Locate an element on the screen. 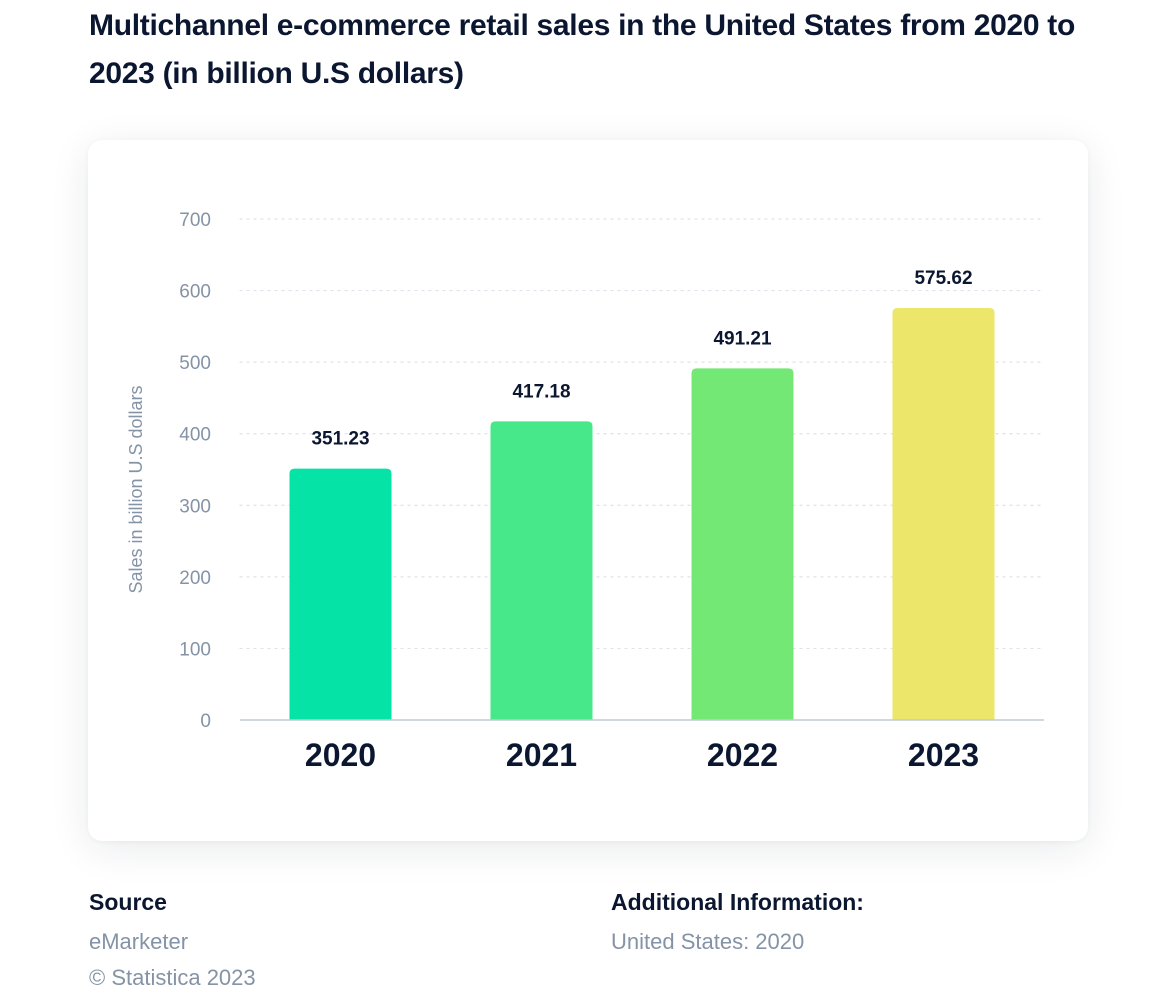 This screenshot has height=997, width=1176. x-tick-label: 2022 is located at coordinates (742, 755).